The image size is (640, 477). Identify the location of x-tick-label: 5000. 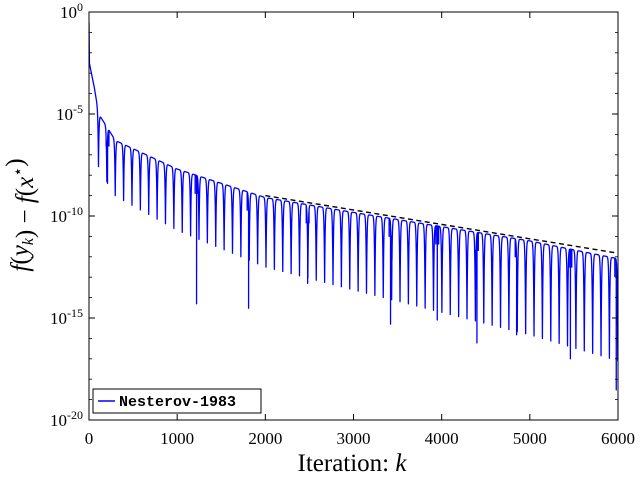
(530, 438).